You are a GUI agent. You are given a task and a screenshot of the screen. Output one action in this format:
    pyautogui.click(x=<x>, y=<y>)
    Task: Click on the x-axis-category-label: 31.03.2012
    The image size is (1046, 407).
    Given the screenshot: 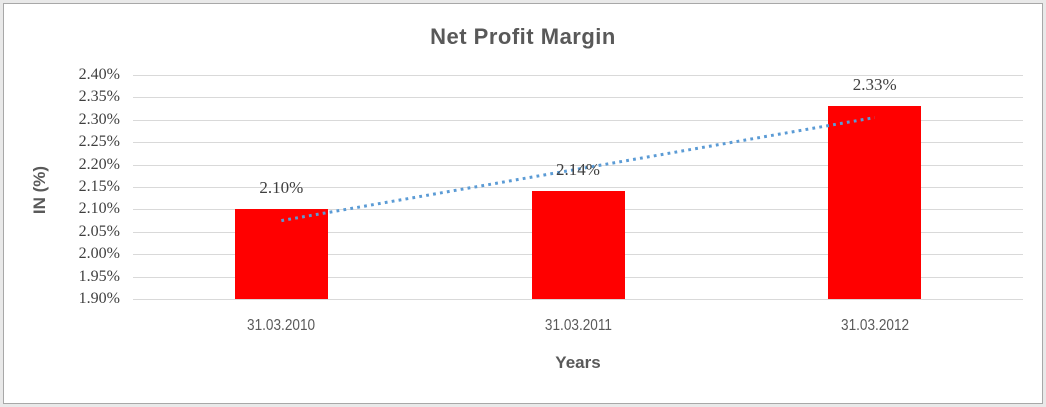 What is the action you would take?
    pyautogui.click(x=875, y=326)
    